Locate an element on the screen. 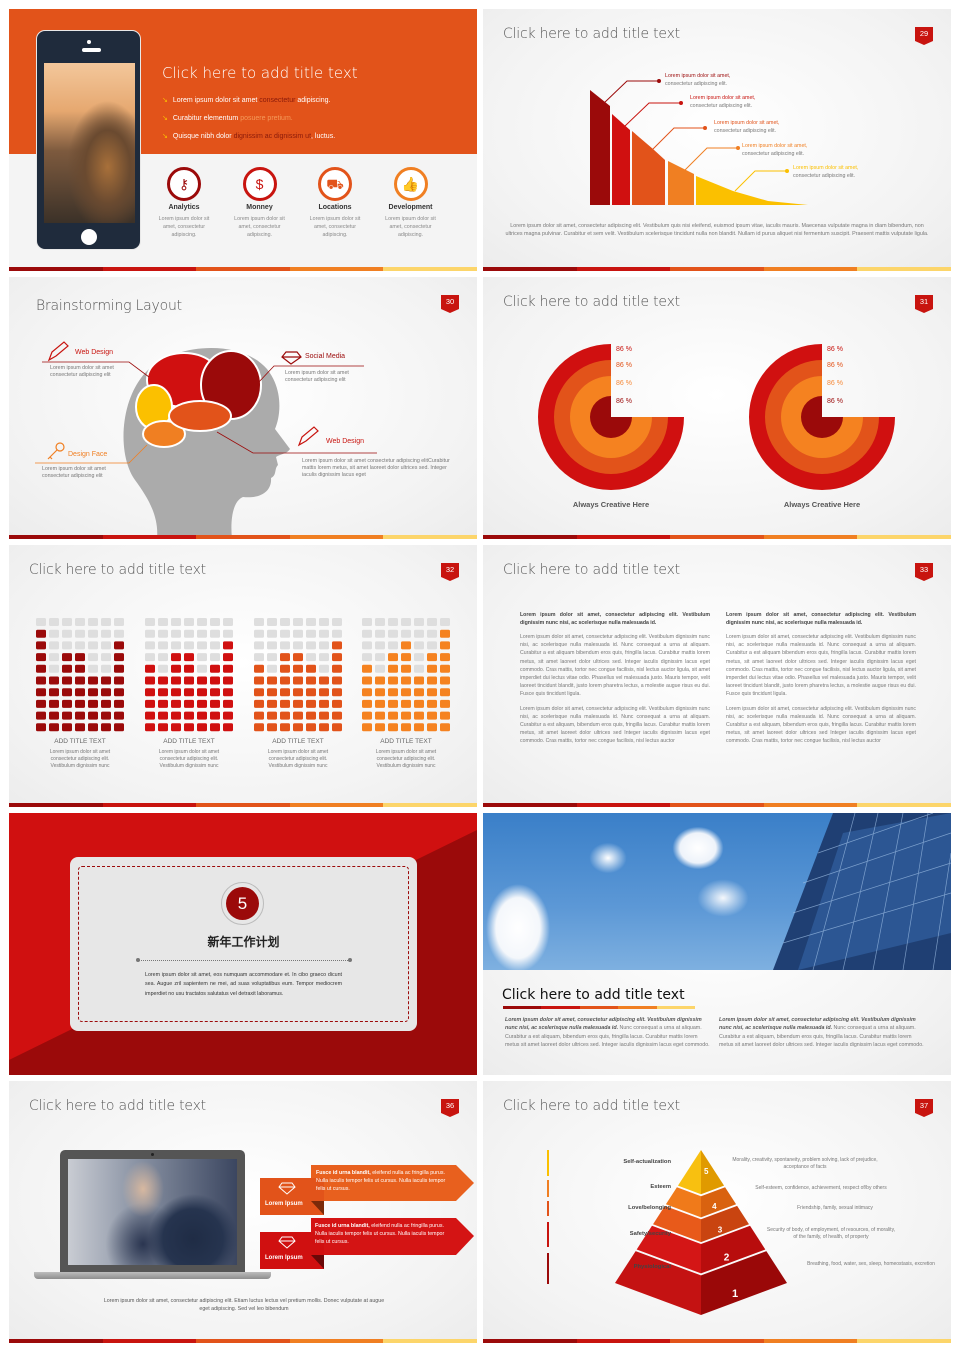  hierarchy-pyramid: 1 2 3 4 5 is located at coordinates (701, 1232).